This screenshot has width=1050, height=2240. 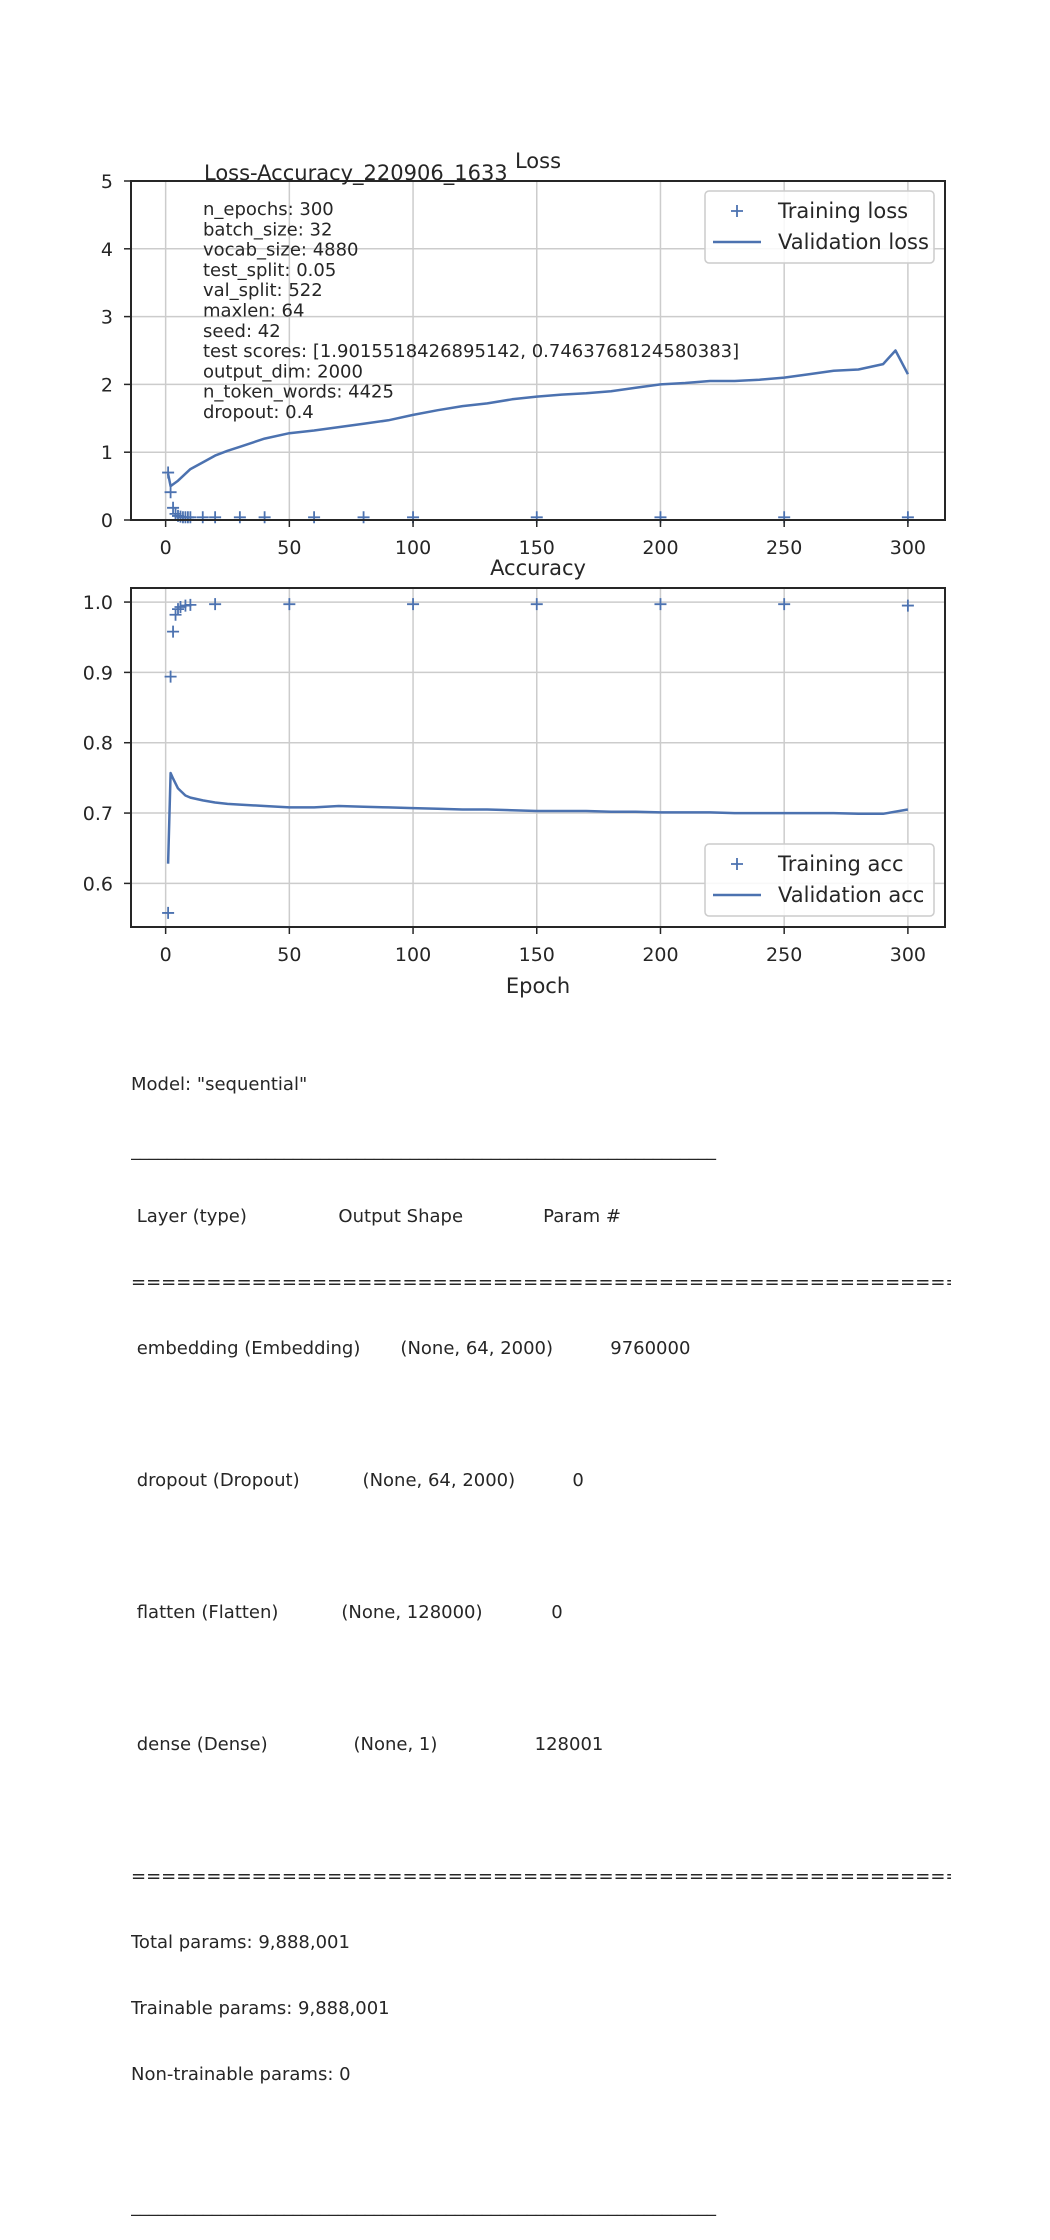 I want to click on accuracy-ticks: 0 50 100 150 200 250 300 0.6 0.7 0.8 0.9 1.0, so click(x=504, y=779).